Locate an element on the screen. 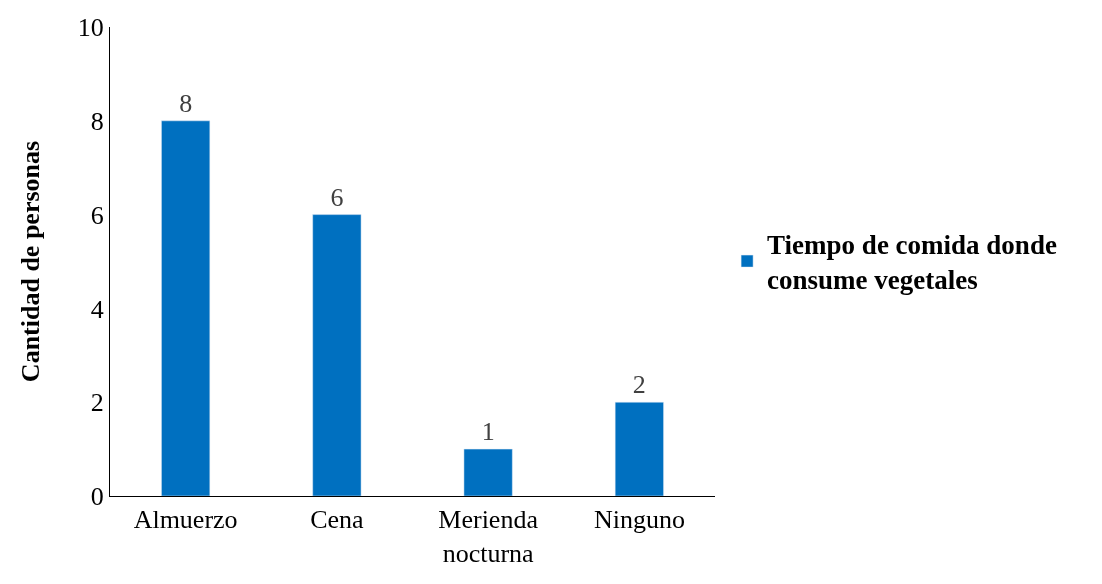 The image size is (1102, 584). x-tick-label: Almuerzo is located at coordinates (185, 520).